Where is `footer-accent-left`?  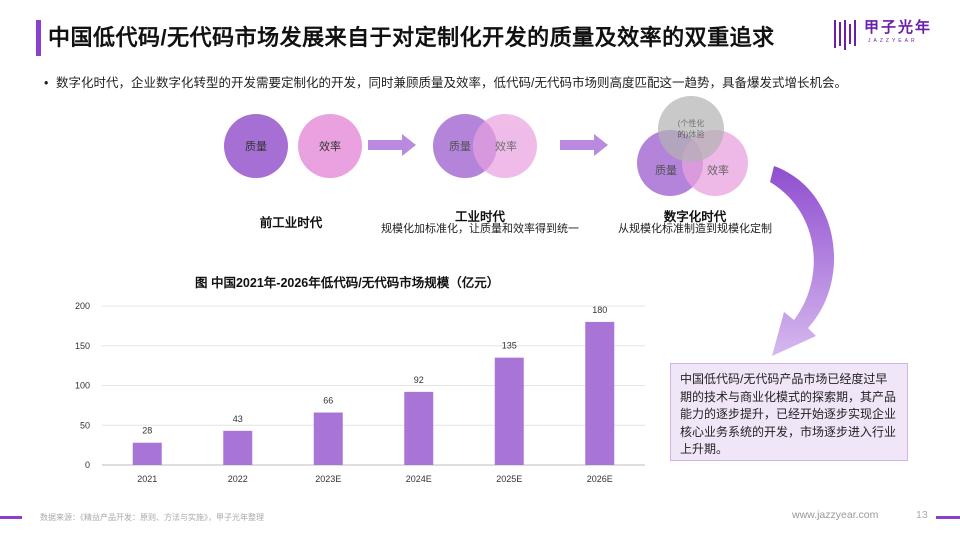
footer-accent-left is located at coordinates (11, 517).